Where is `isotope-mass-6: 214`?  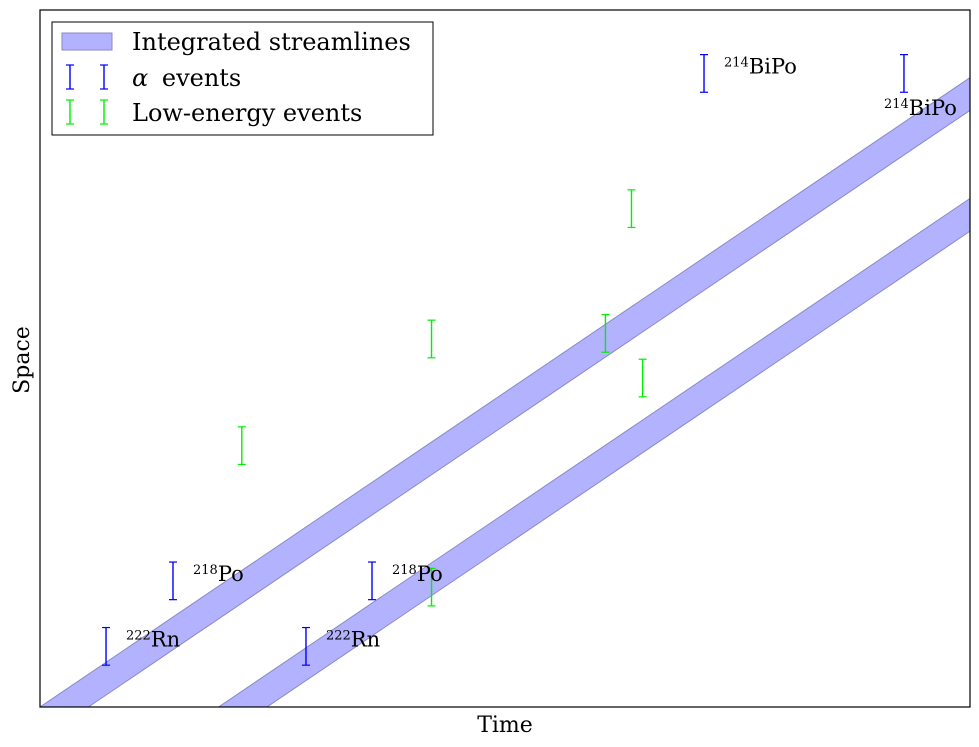 isotope-mass-6: 214 is located at coordinates (896, 104).